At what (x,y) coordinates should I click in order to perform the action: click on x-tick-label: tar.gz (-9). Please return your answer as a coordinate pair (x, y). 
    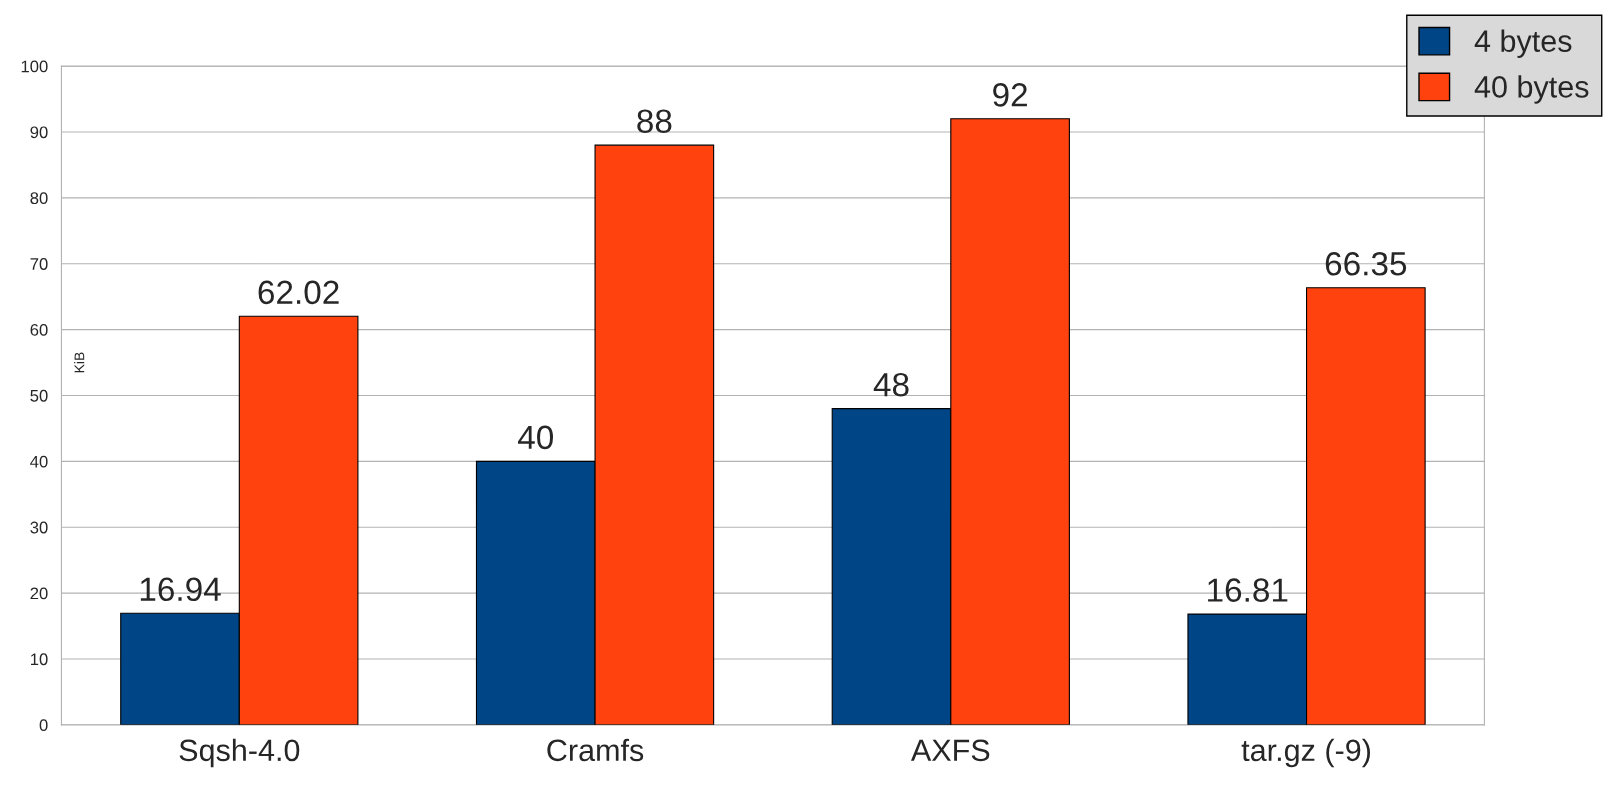
    Looking at the image, I should click on (1306, 753).